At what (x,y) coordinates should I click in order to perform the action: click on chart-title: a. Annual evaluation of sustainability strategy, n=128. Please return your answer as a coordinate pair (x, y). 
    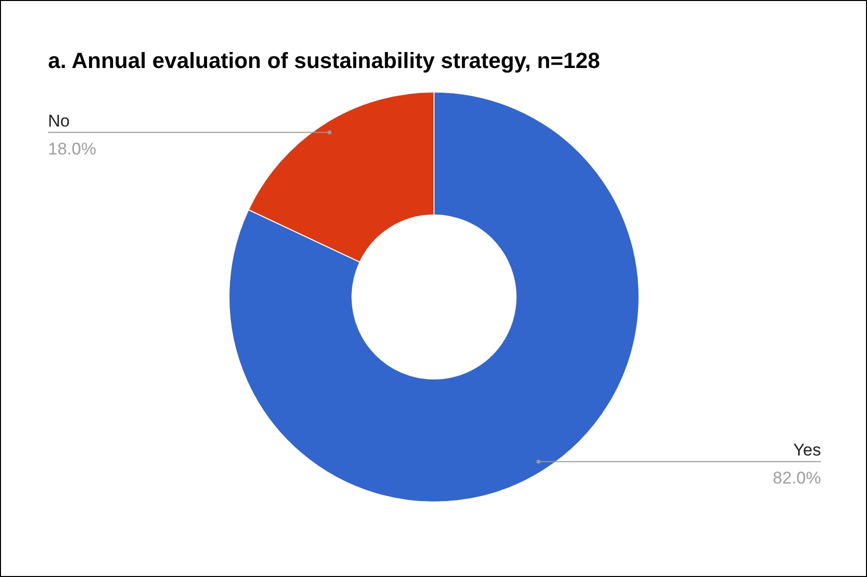
    Looking at the image, I should click on (324, 60).